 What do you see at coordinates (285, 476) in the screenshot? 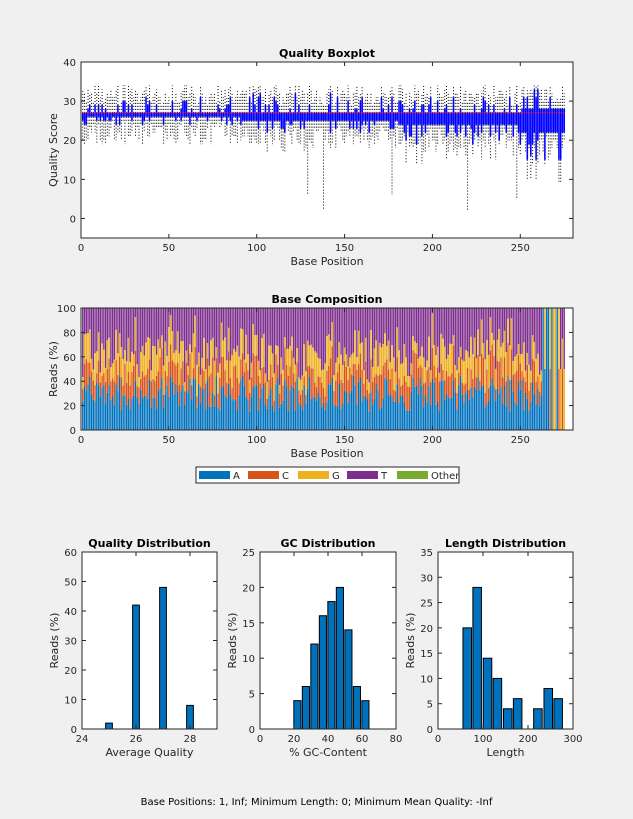
I see `legend-label-c: C` at bounding box center [285, 476].